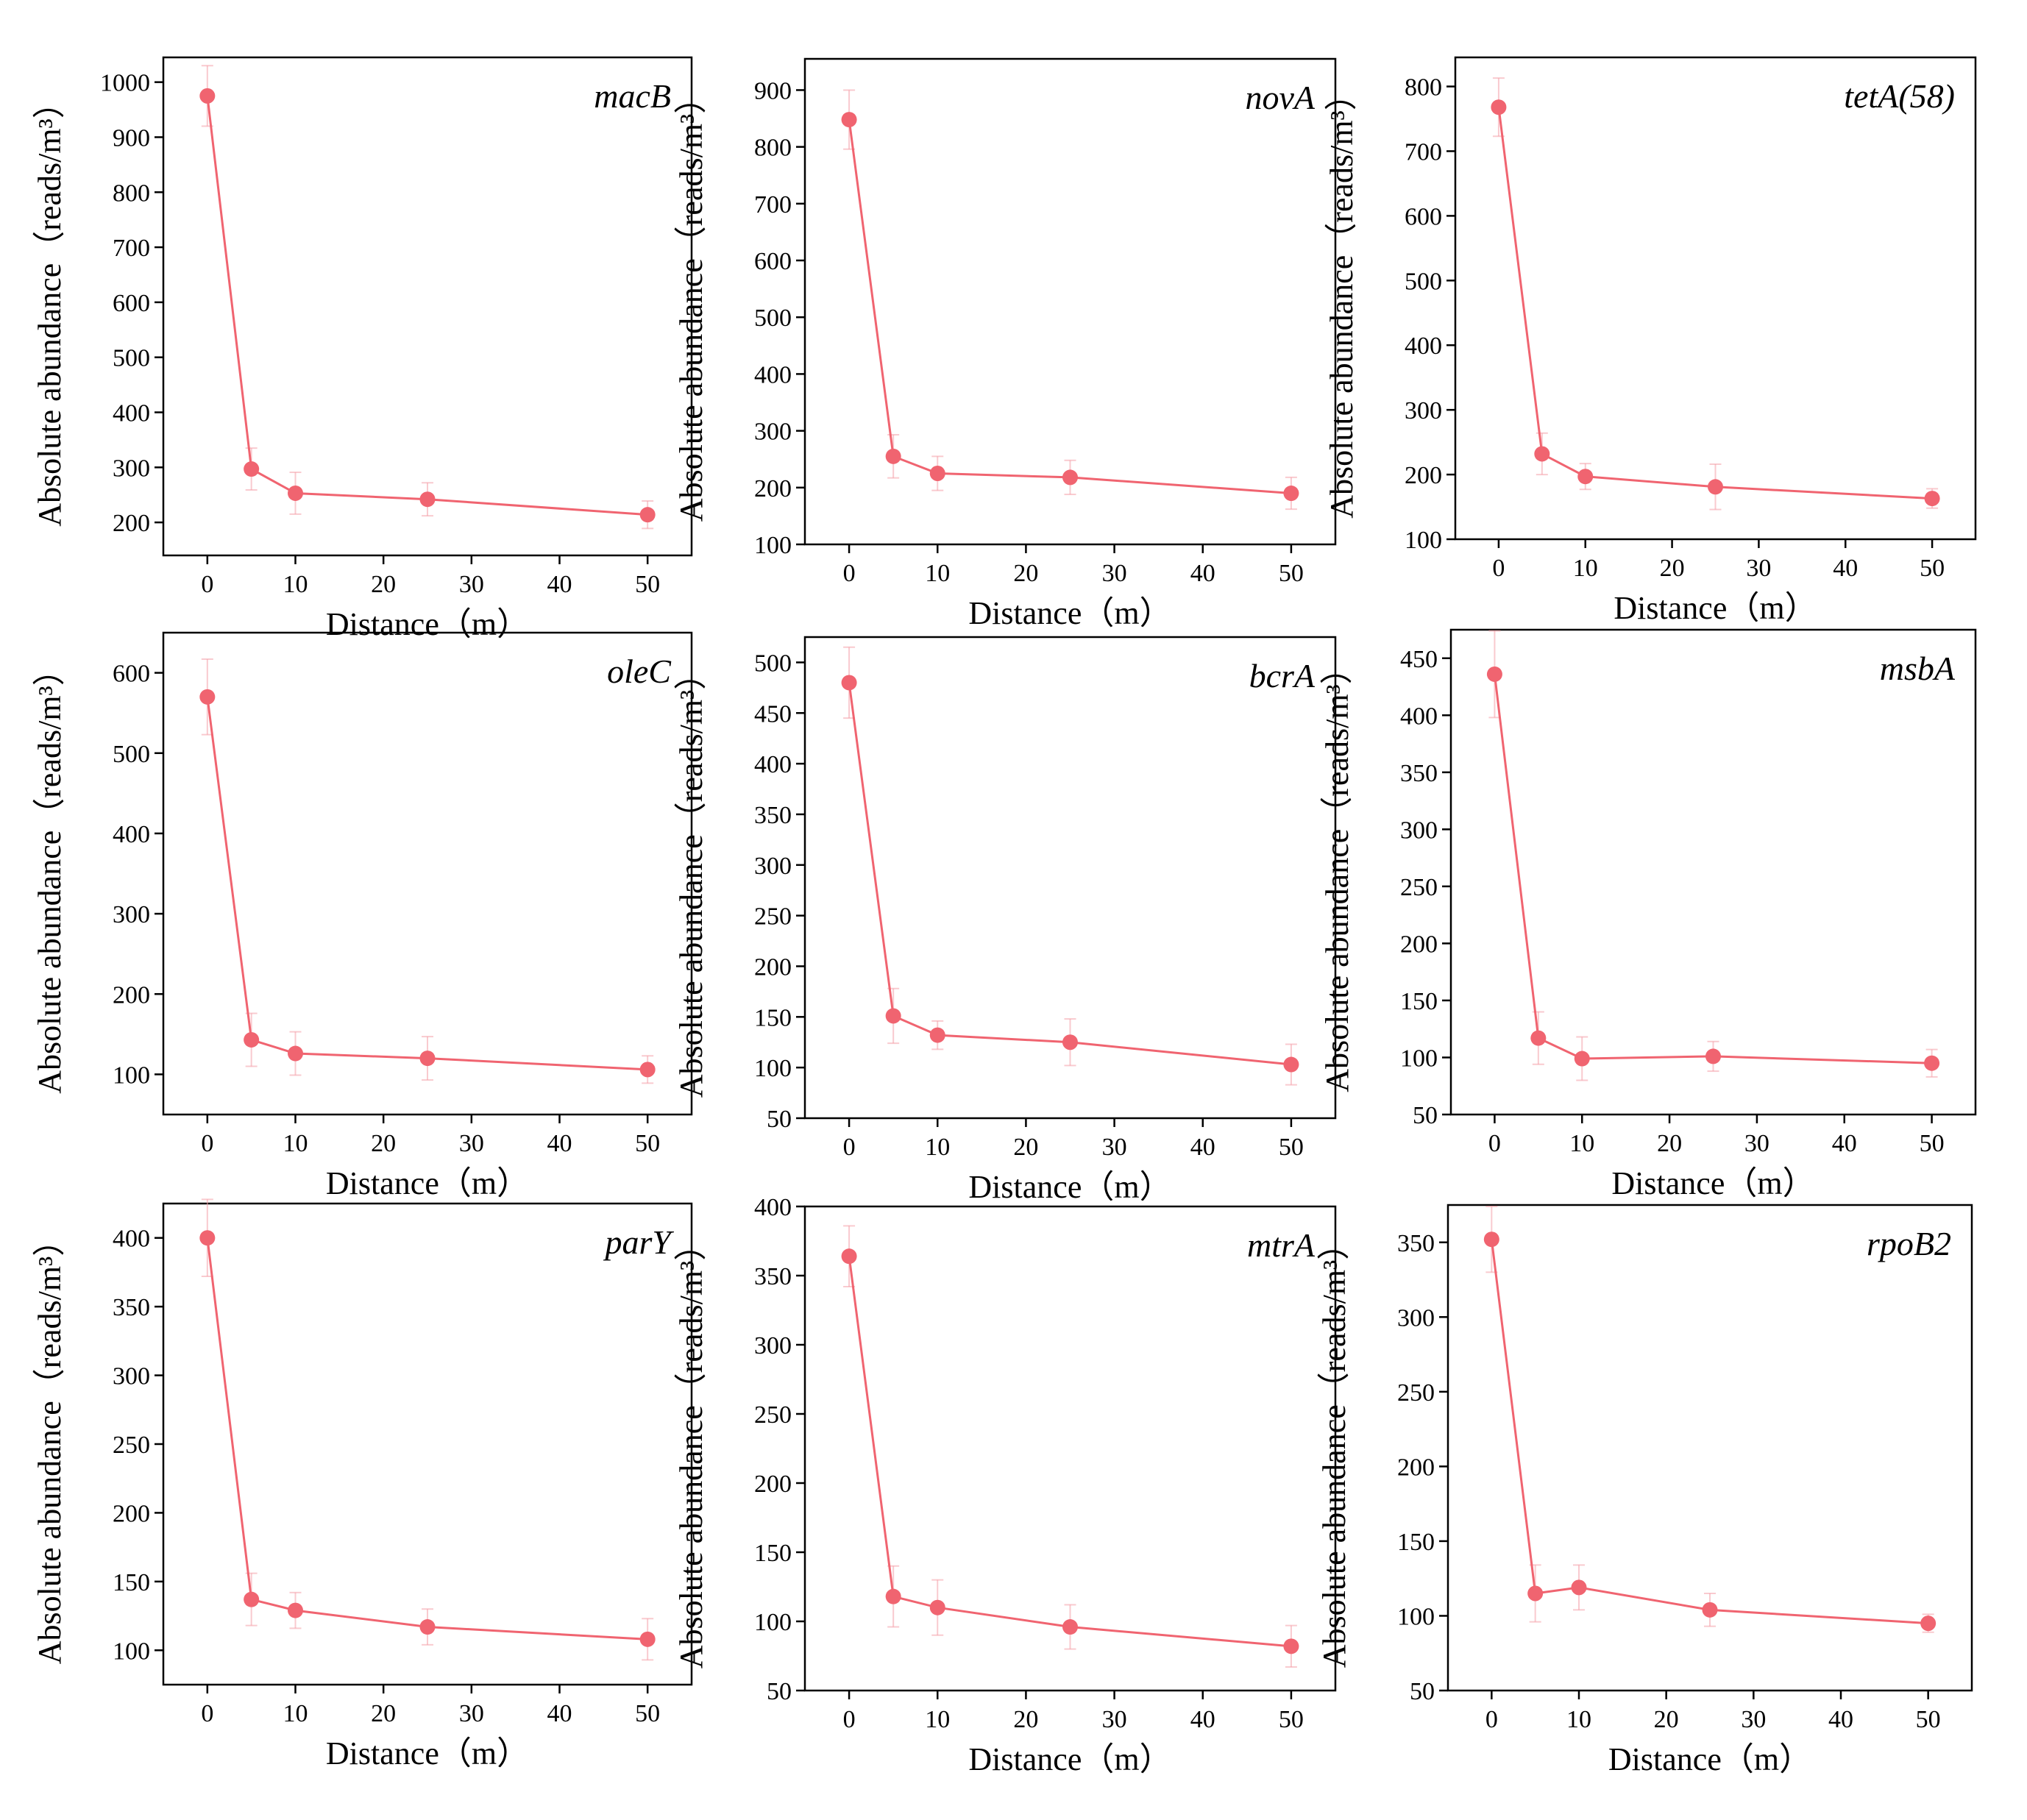 The width and height of the screenshot is (2027, 1820). What do you see at coordinates (1281, 1245) in the screenshot?
I see `gene-label: mtrA` at bounding box center [1281, 1245].